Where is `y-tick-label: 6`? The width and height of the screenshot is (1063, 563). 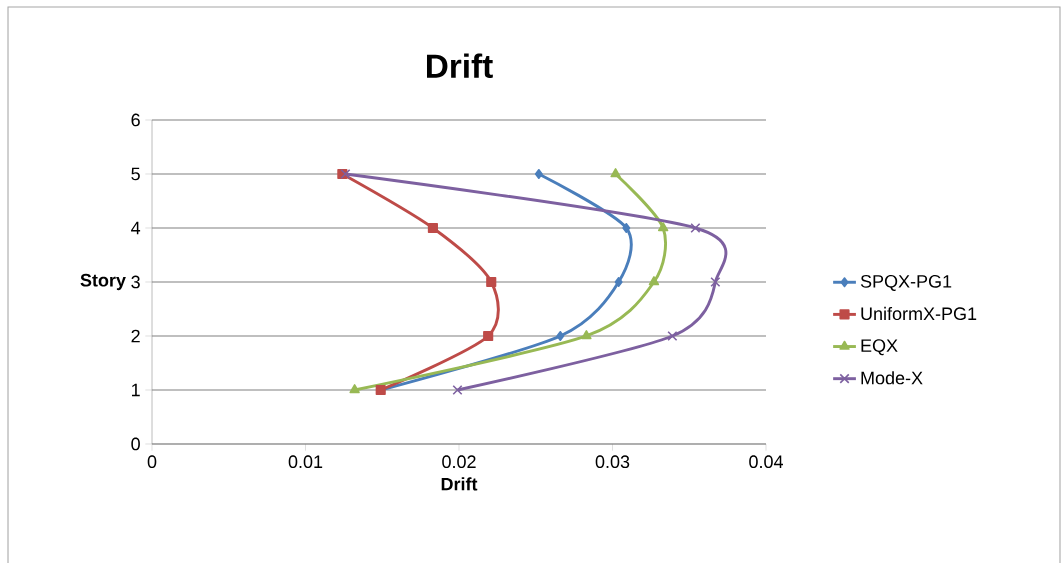
y-tick-label: 6 is located at coordinates (135, 120).